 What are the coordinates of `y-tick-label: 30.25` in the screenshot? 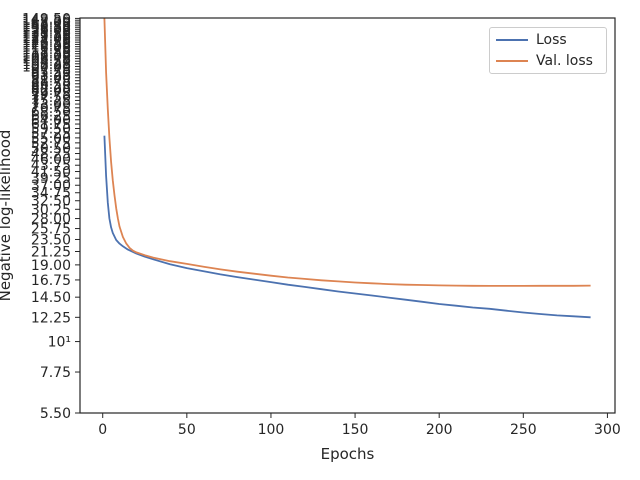 It's located at (51, 210).